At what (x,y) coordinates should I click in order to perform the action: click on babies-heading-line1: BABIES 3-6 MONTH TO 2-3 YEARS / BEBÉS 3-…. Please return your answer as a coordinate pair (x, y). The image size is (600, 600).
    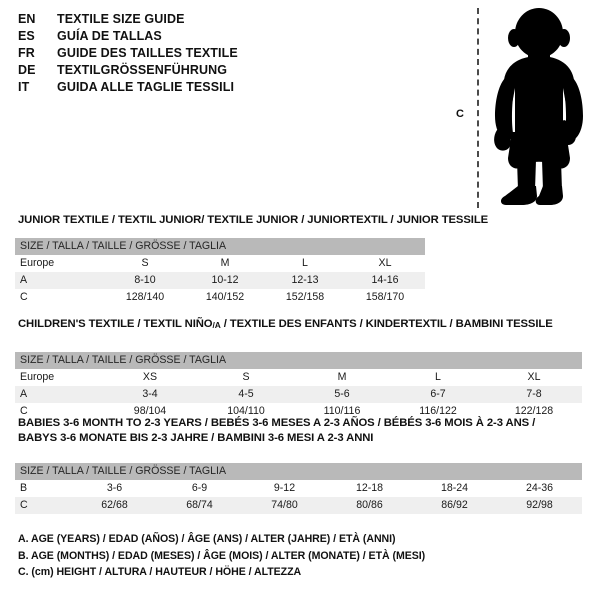
    Looking at the image, I should click on (277, 423).